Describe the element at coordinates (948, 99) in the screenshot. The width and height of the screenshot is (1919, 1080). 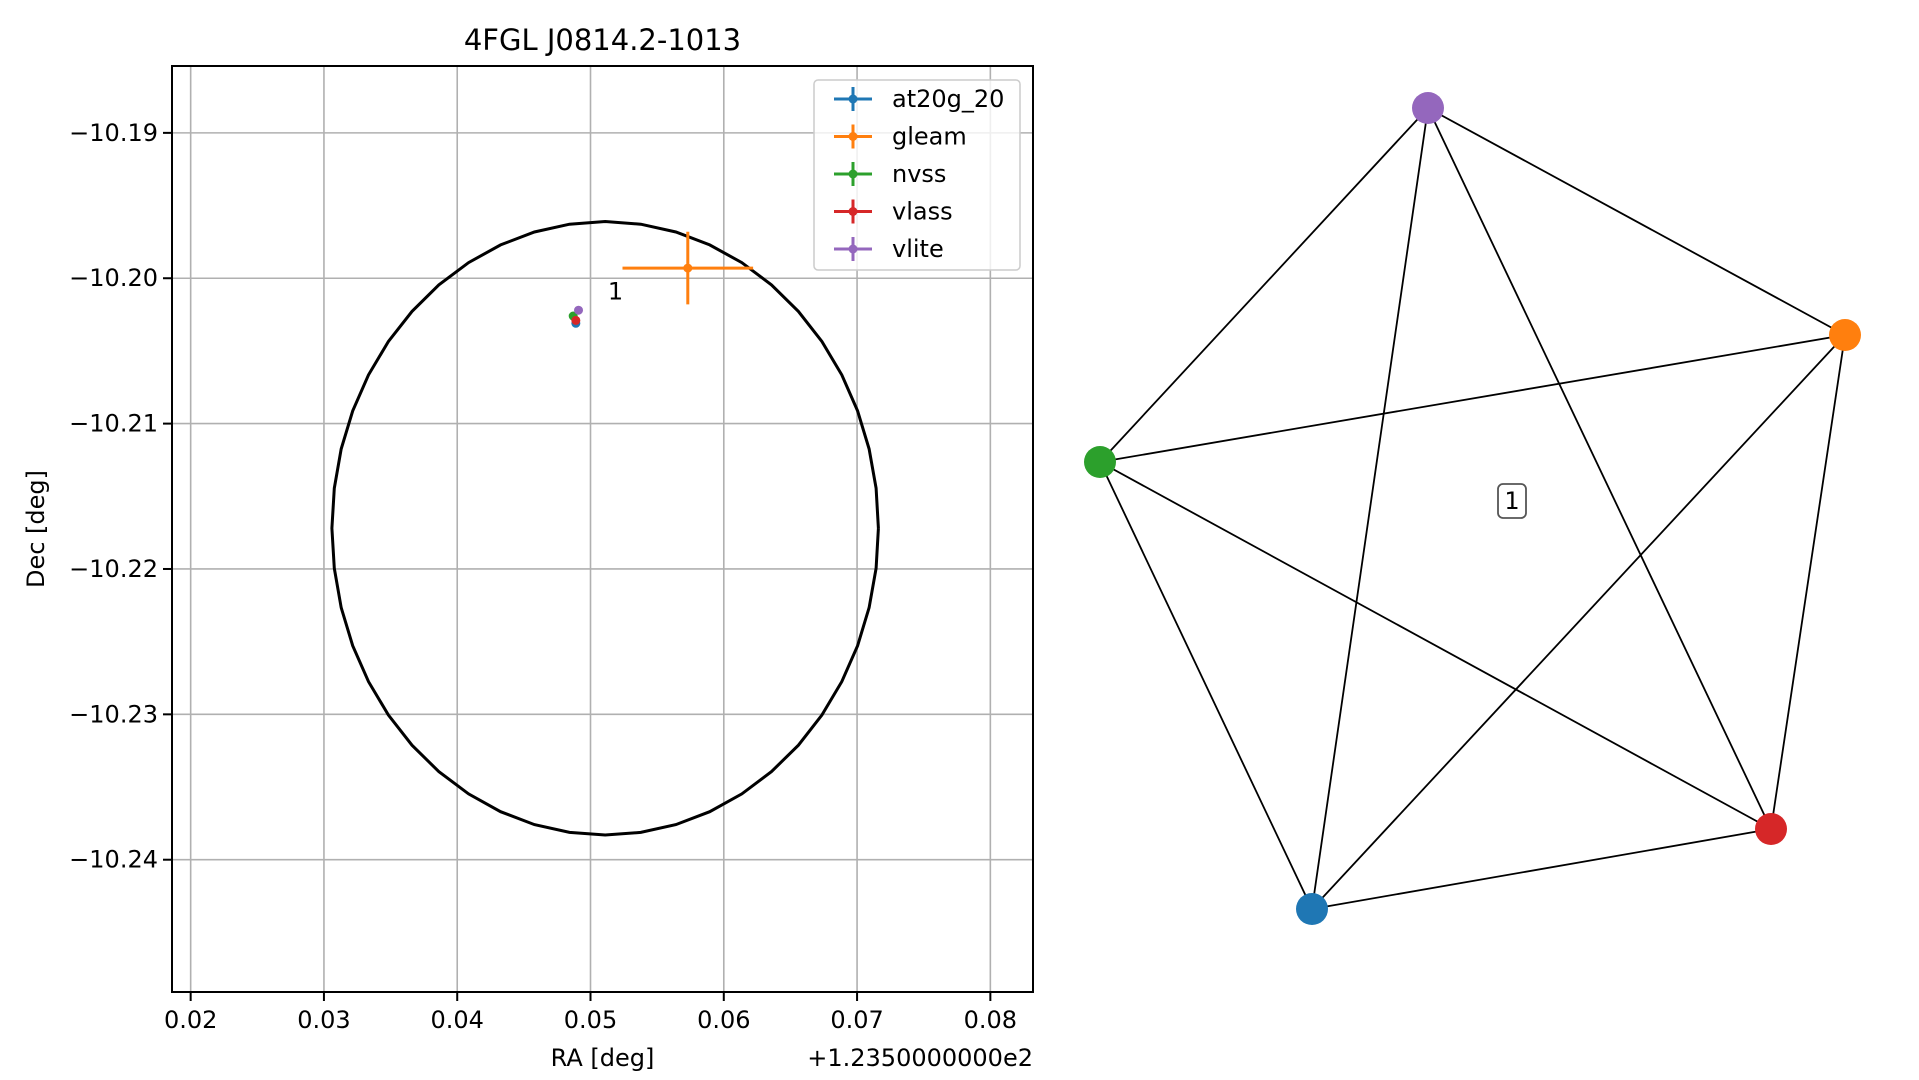
I see `legend-label-at20g_20: at20g_20` at that location.